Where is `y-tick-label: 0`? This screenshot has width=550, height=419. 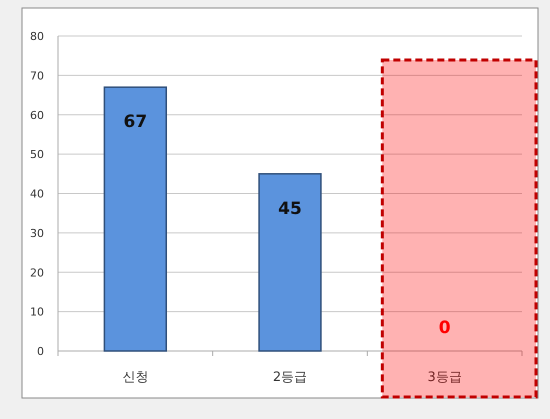
y-tick-label: 0 is located at coordinates (40, 351).